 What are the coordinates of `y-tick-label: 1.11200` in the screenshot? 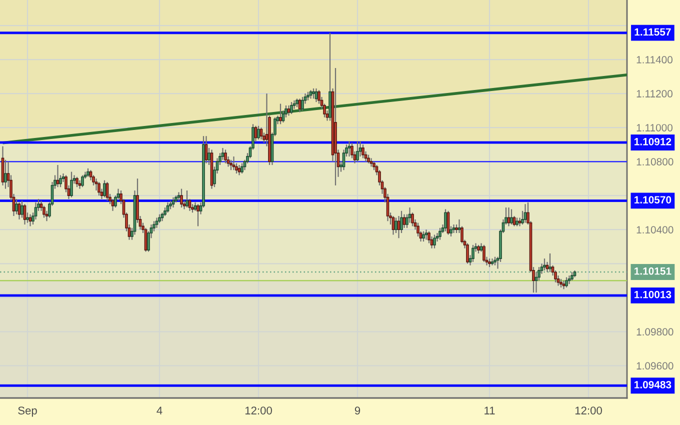 It's located at (654, 94).